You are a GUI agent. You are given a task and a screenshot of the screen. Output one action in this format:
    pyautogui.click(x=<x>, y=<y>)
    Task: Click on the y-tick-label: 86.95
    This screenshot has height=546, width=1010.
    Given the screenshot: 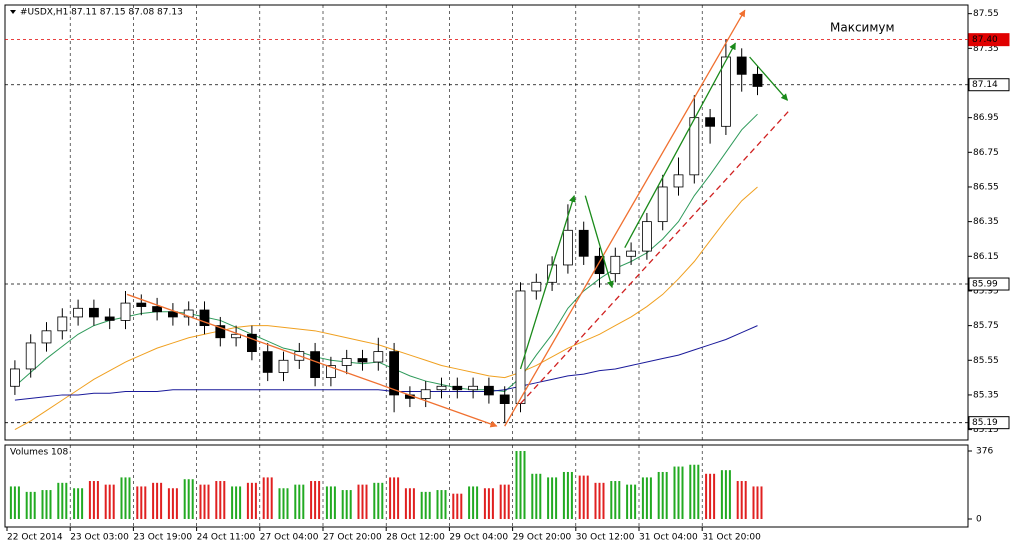 What is the action you would take?
    pyautogui.click(x=986, y=118)
    